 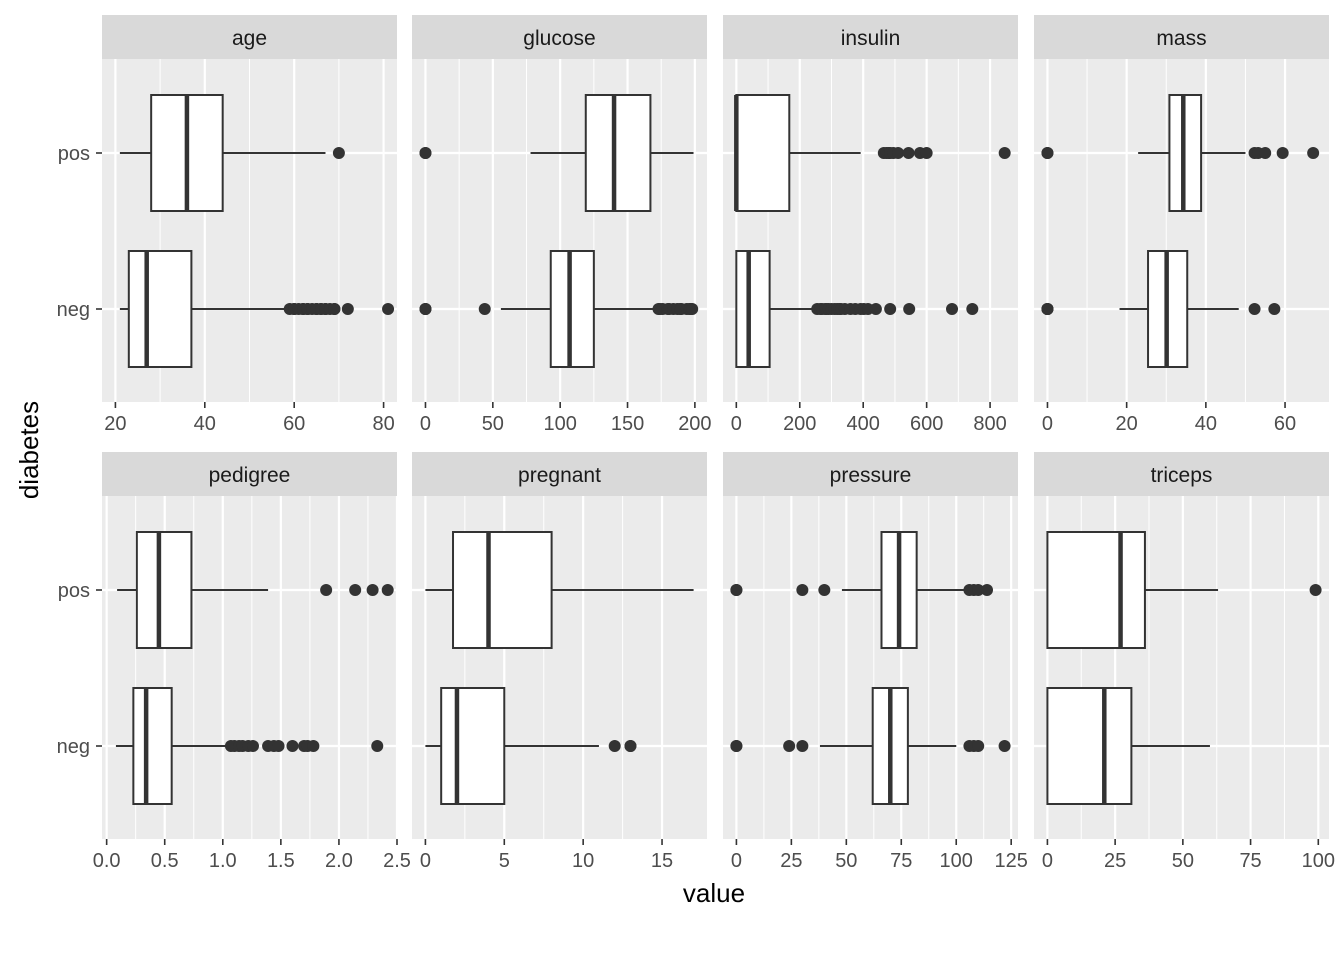 What do you see at coordinates (857, 309) in the screenshot?
I see `boxplot-insulin-neg` at bounding box center [857, 309].